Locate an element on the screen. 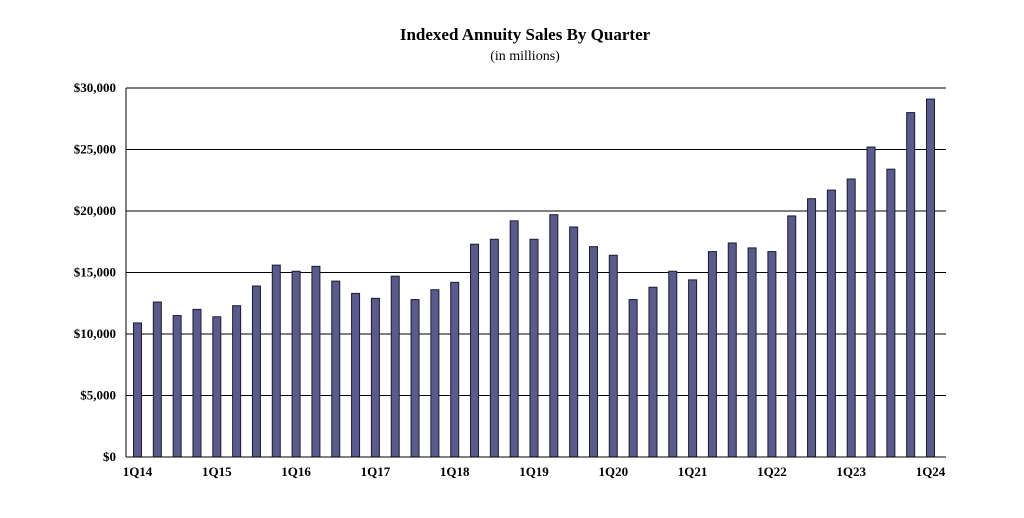 The width and height of the screenshot is (1024, 518). y-tick-label: $0 is located at coordinates (109, 456).